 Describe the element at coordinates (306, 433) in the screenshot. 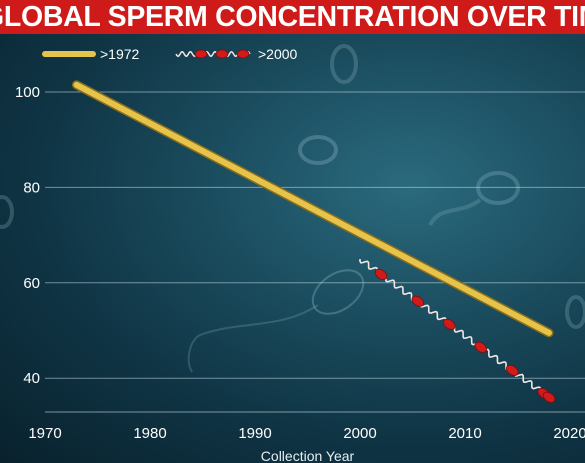

I see `x-axis-ticks: 1970 1980 1990 2000 2010 2020` at that location.